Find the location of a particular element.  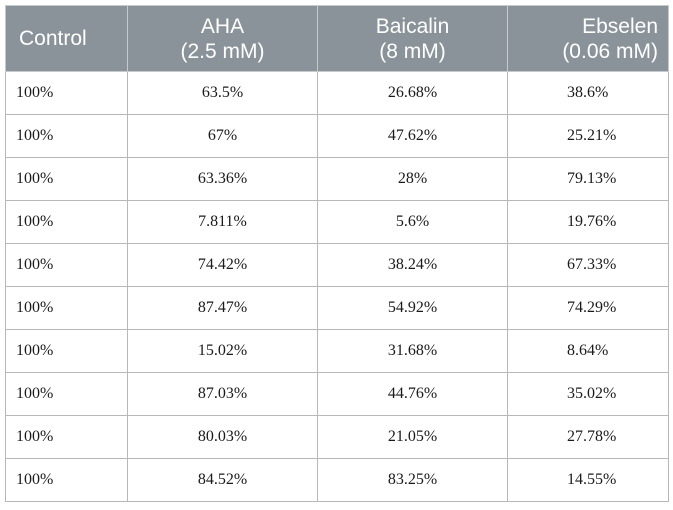

table-row: 100% 74.42% 38.24% 67.33% is located at coordinates (337, 265).